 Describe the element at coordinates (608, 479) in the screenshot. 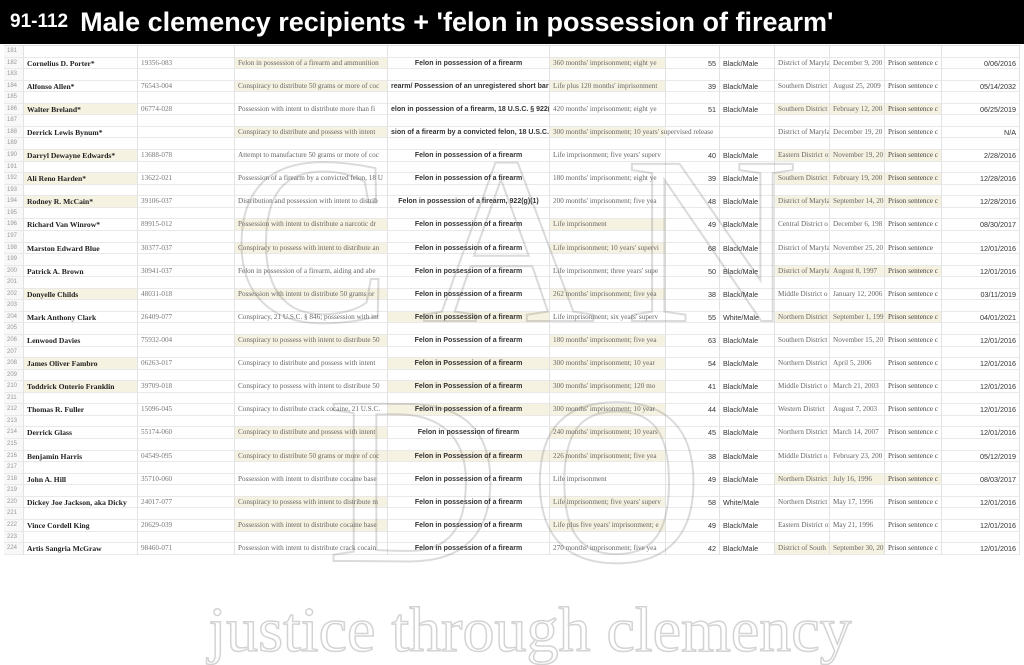

I see `cell-sentence: Life imprisonment` at that location.